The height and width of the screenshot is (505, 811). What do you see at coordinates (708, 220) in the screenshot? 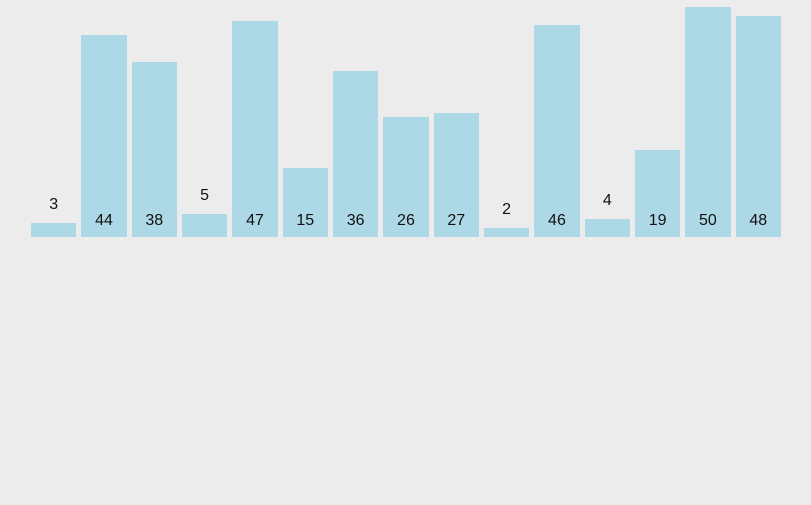
I see `bar-value-label: 50` at bounding box center [708, 220].